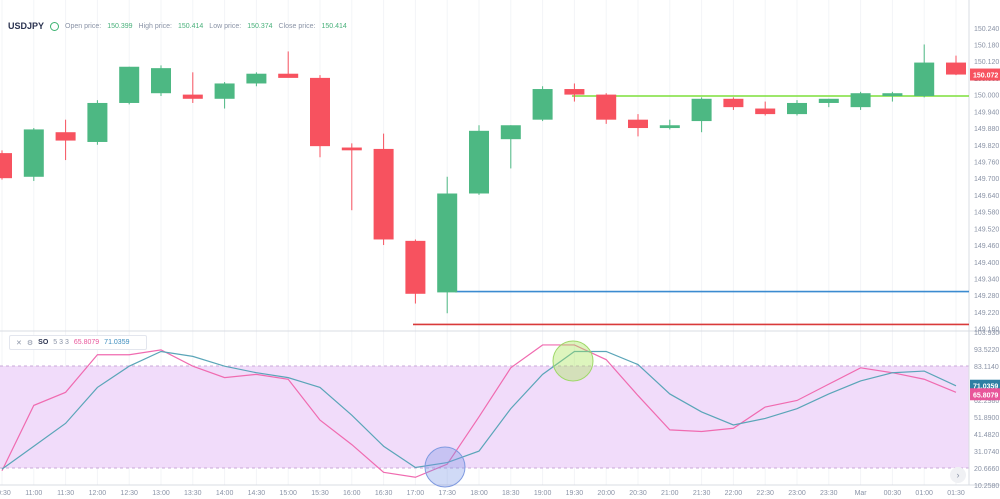  Describe the element at coordinates (986, 296) in the screenshot. I see `price-tick-label: 149.280` at that location.